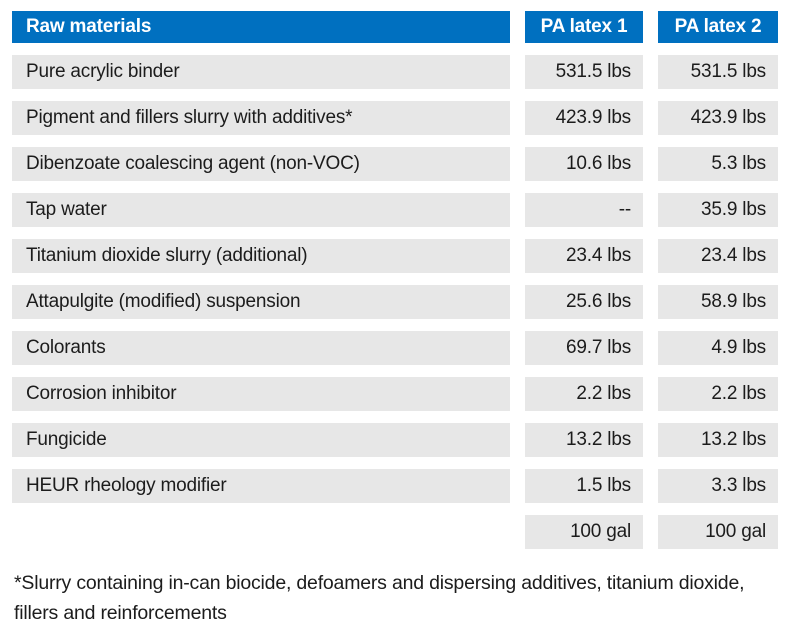 The width and height of the screenshot is (800, 636). I want to click on total-latex2-value: 100 gal, so click(718, 532).